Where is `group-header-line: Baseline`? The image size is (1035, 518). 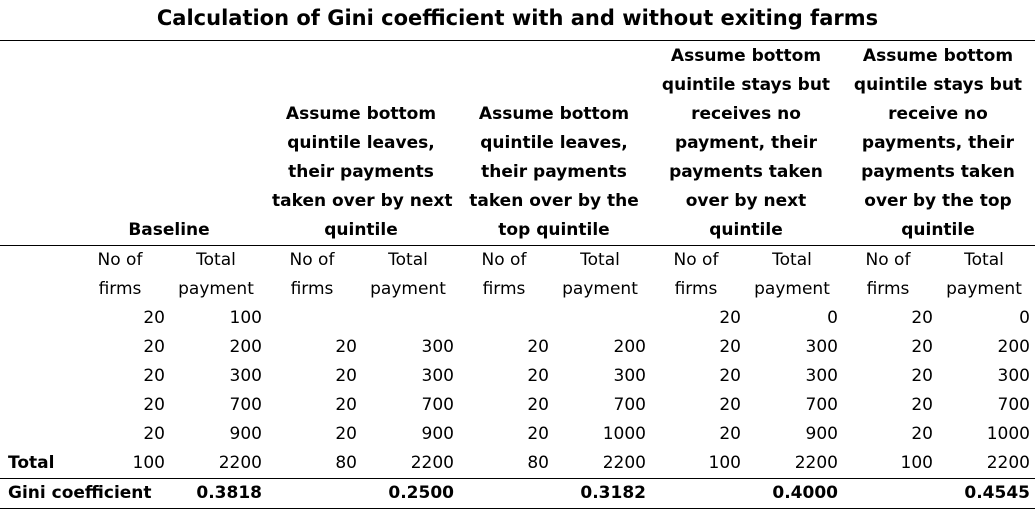
group-header-line: Baseline is located at coordinates (169, 230).